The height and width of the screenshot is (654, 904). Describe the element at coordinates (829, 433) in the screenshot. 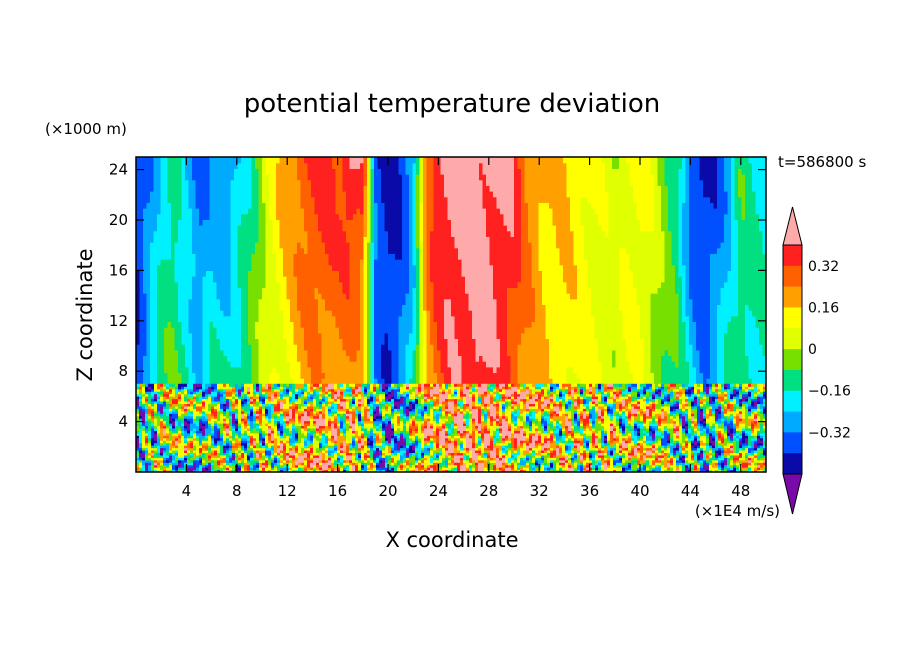

I see `colorbar-tick-label: −0.32` at that location.